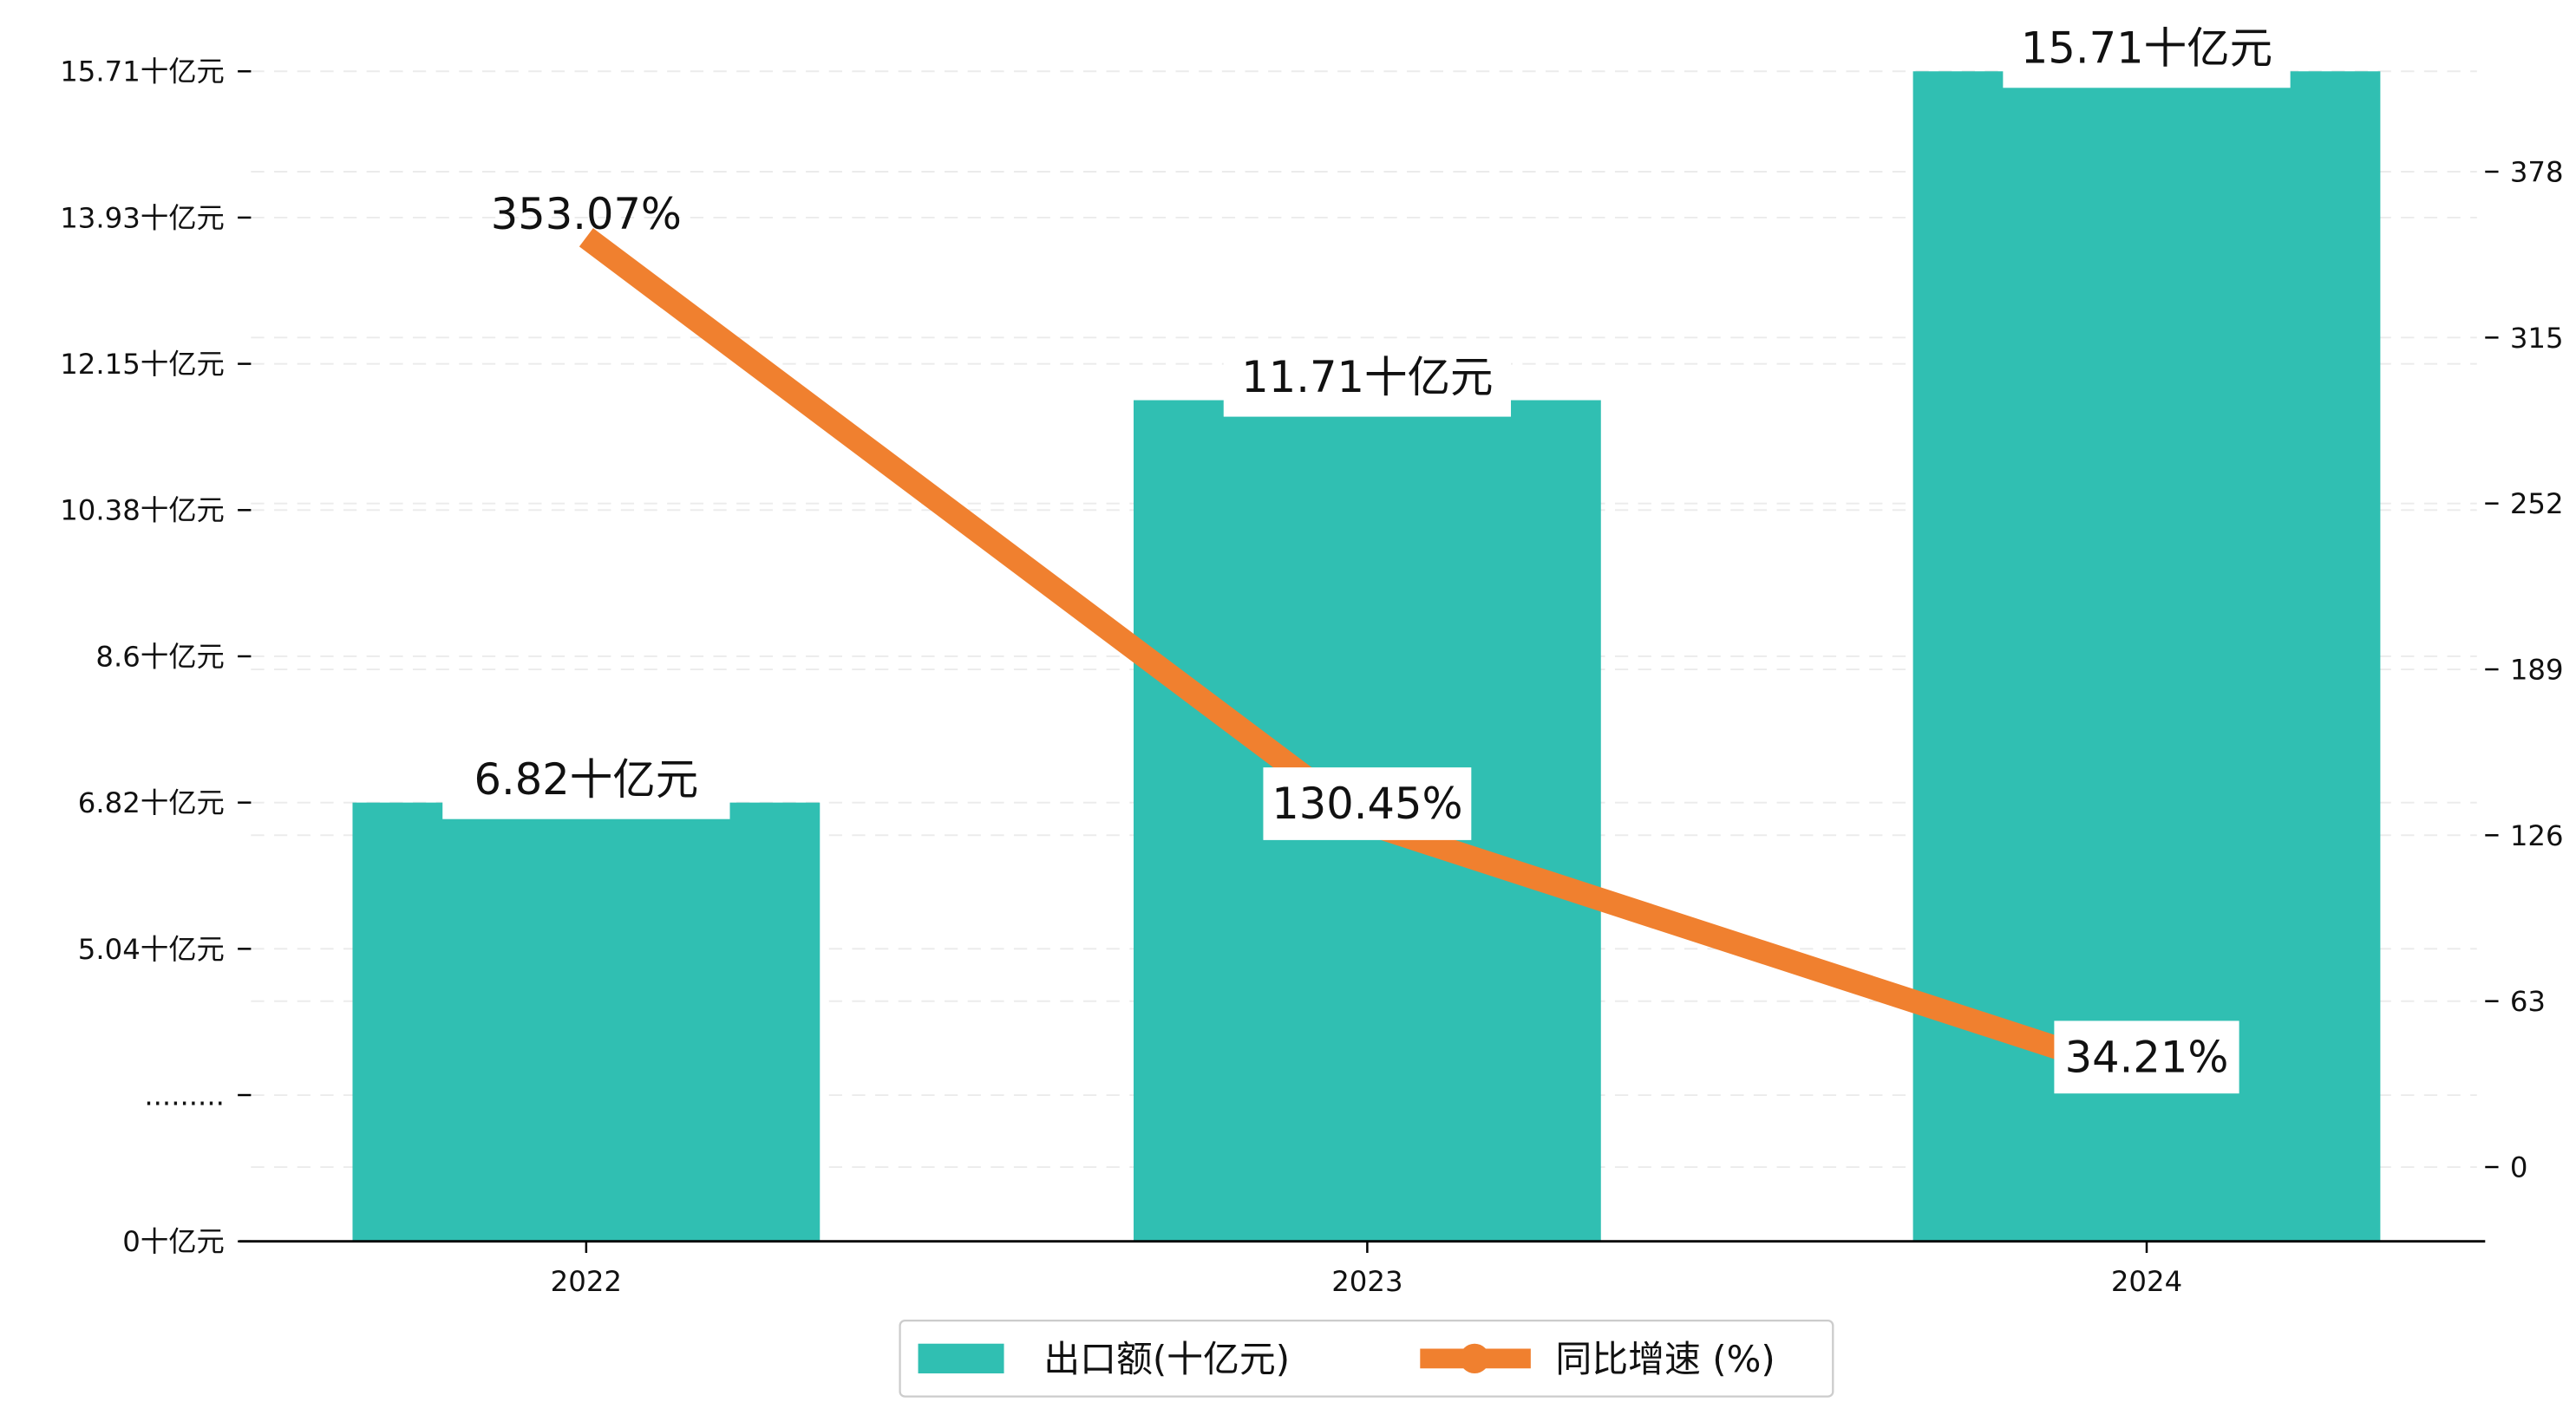 The width and height of the screenshot is (2576, 1415). What do you see at coordinates (160, 656) in the screenshot?
I see `left-tick-label: 8.6十亿元` at bounding box center [160, 656].